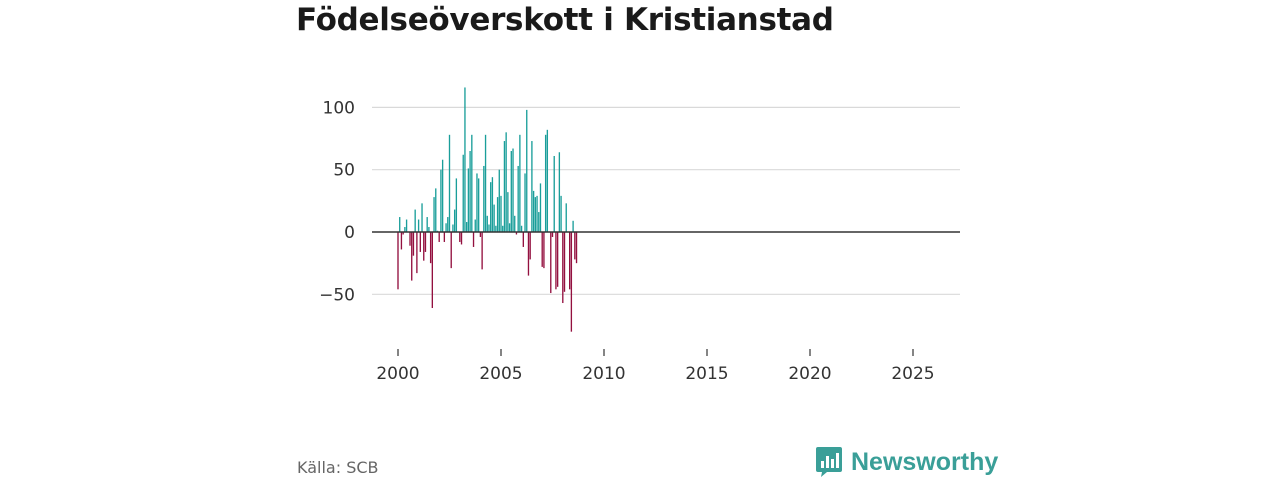 This screenshot has height=480, width=1280. What do you see at coordinates (809, 374) in the screenshot?
I see `x-tick-label: 2020` at bounding box center [809, 374].